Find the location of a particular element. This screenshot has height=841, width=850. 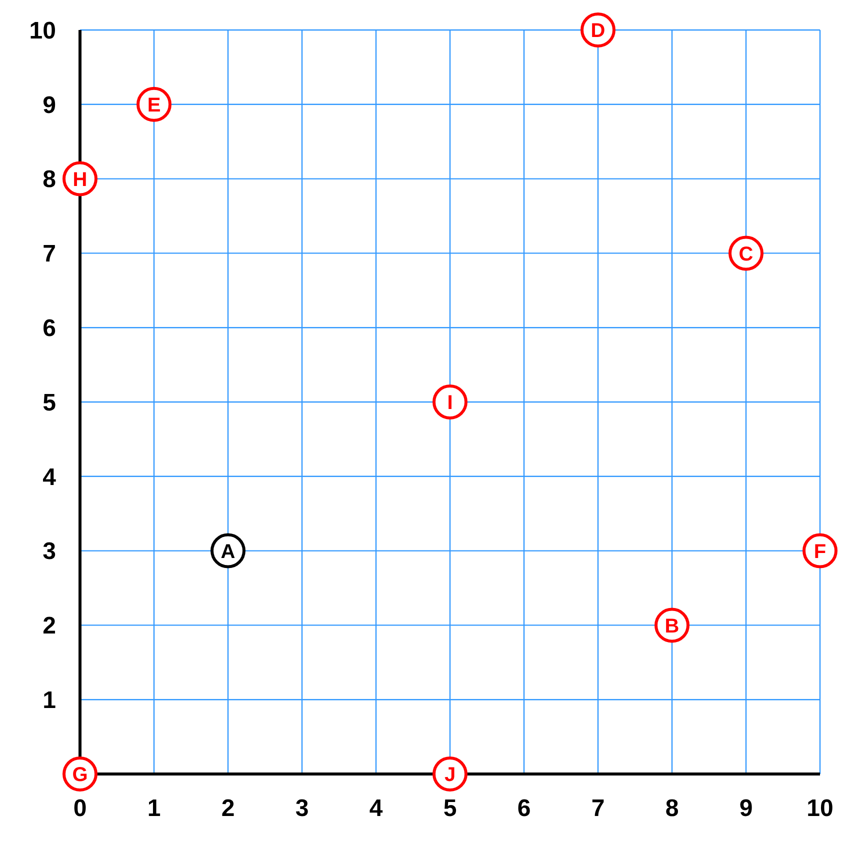

x-tick-label: 10 is located at coordinates (820, 808).